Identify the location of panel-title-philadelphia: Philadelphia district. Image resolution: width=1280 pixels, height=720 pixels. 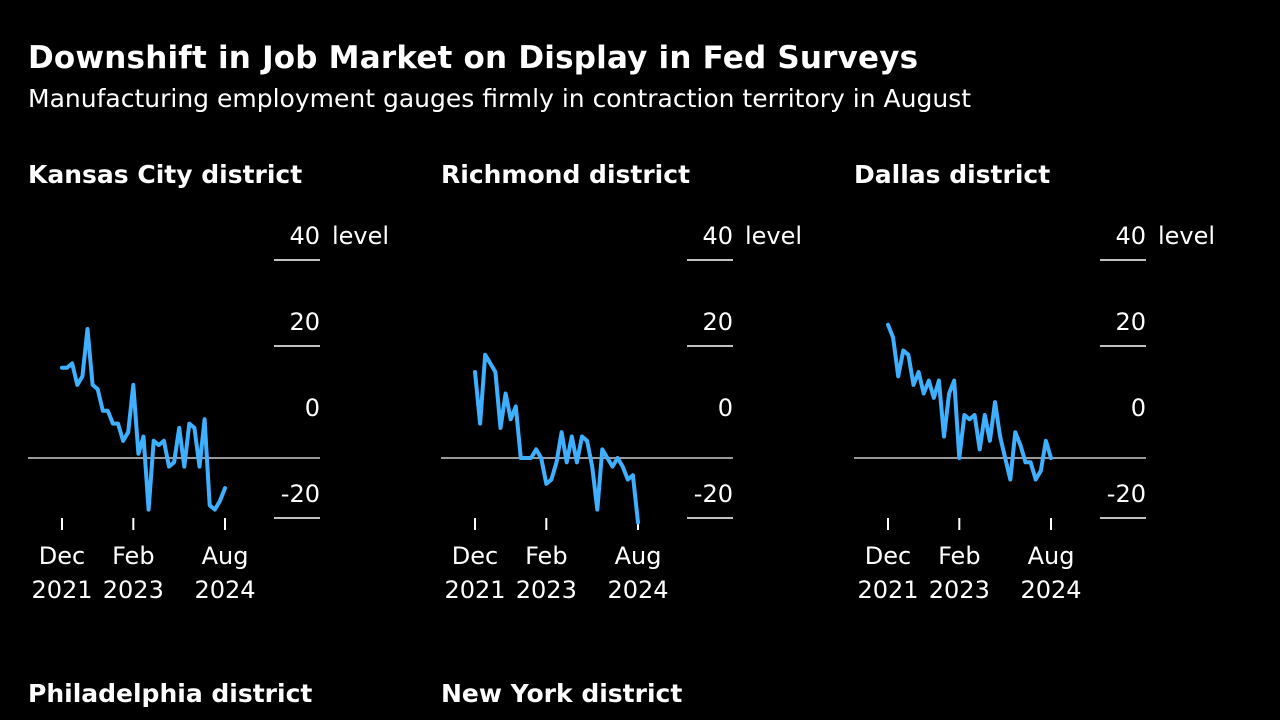
(170, 693).